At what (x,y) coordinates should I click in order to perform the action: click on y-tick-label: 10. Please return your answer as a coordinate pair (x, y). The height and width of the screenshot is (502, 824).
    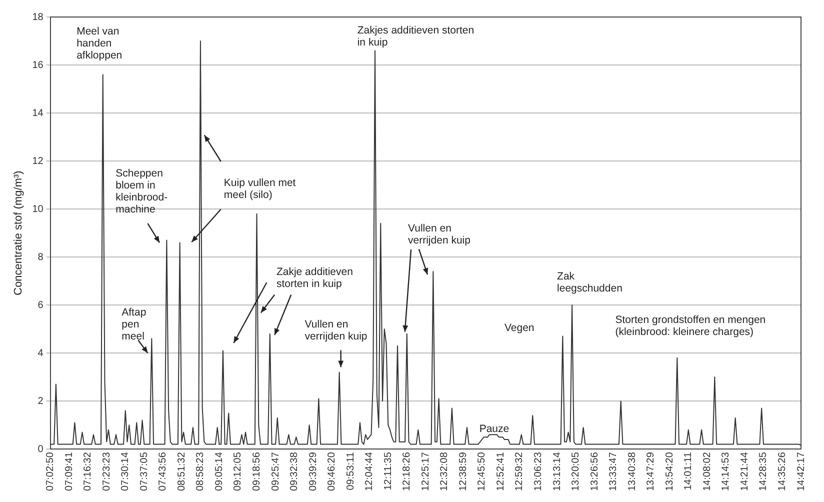
    Looking at the image, I should click on (38, 209).